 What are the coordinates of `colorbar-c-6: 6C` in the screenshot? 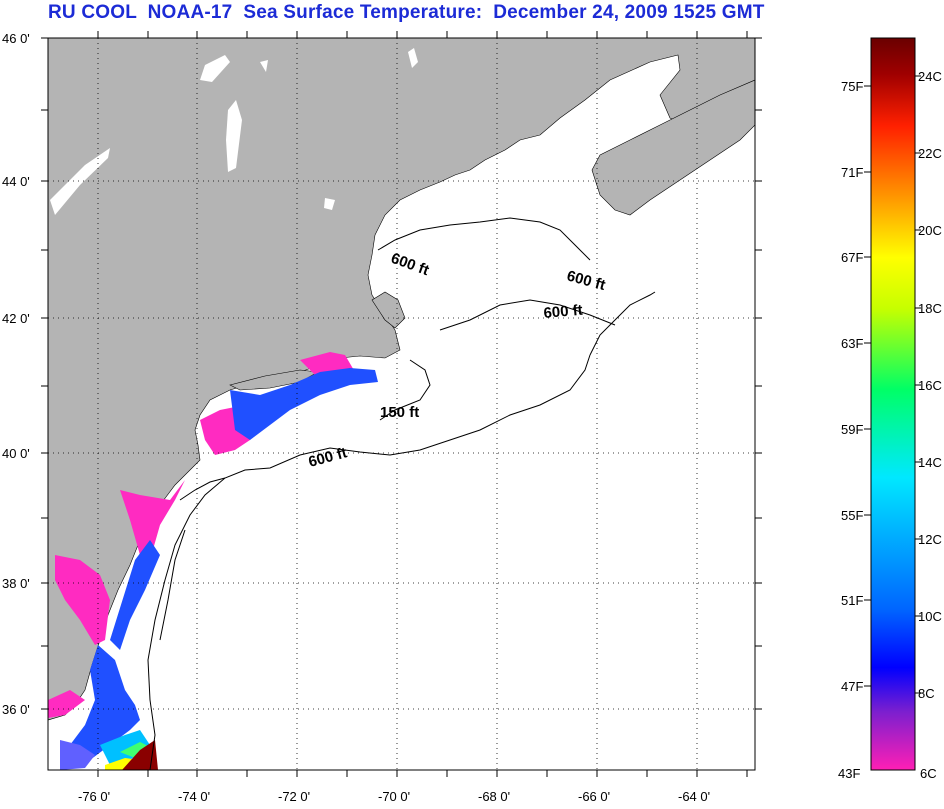 It's located at (928, 773).